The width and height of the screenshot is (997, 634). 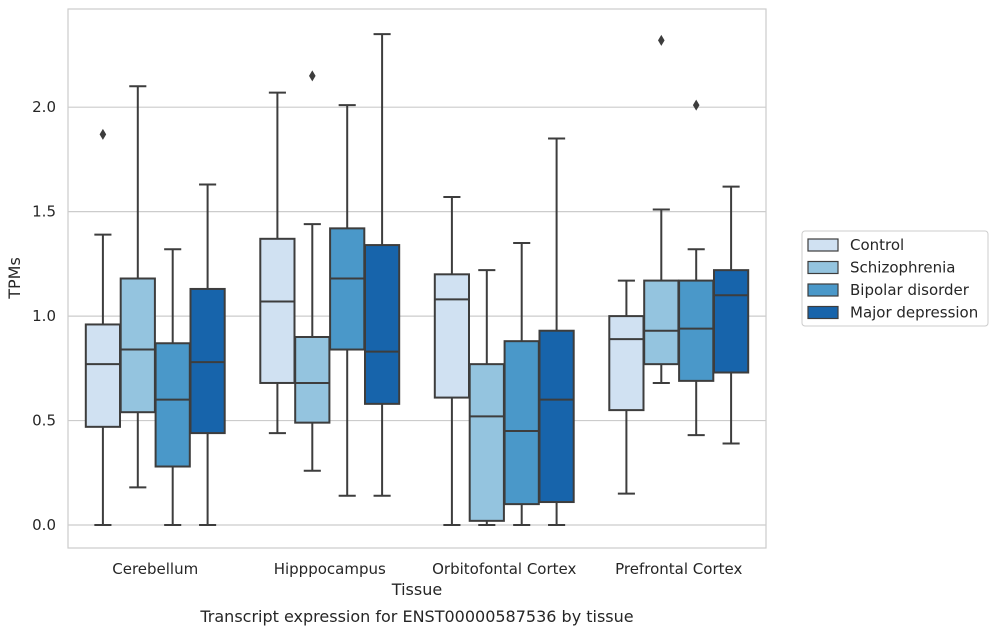 I want to click on y-axis-ticks: 0.0 0.5 1.0 1.5 2.0, so click(x=44, y=316).